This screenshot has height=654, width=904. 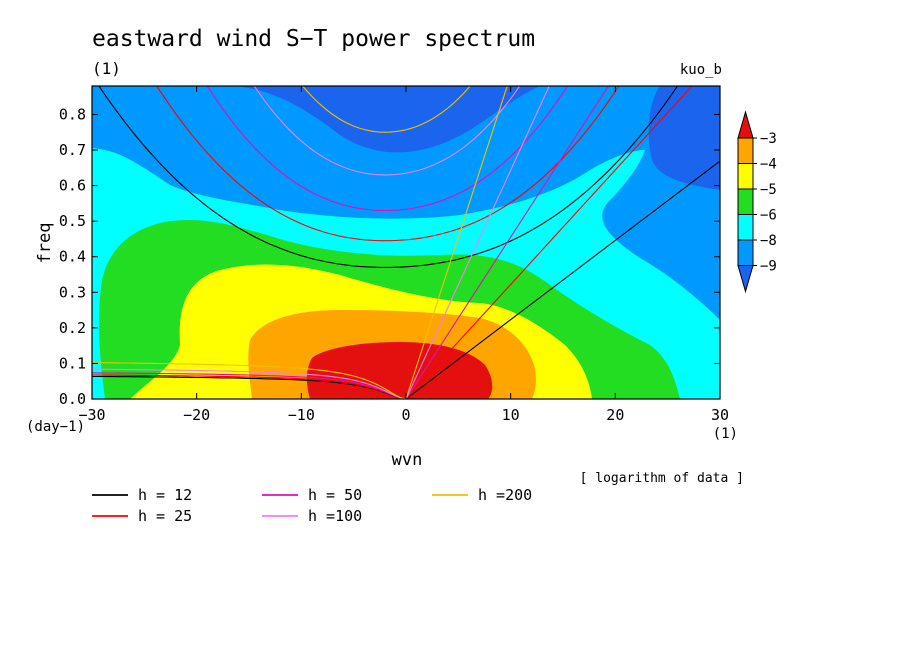 What do you see at coordinates (725, 434) in the screenshot?
I see `x-unit-label: (1)` at bounding box center [725, 434].